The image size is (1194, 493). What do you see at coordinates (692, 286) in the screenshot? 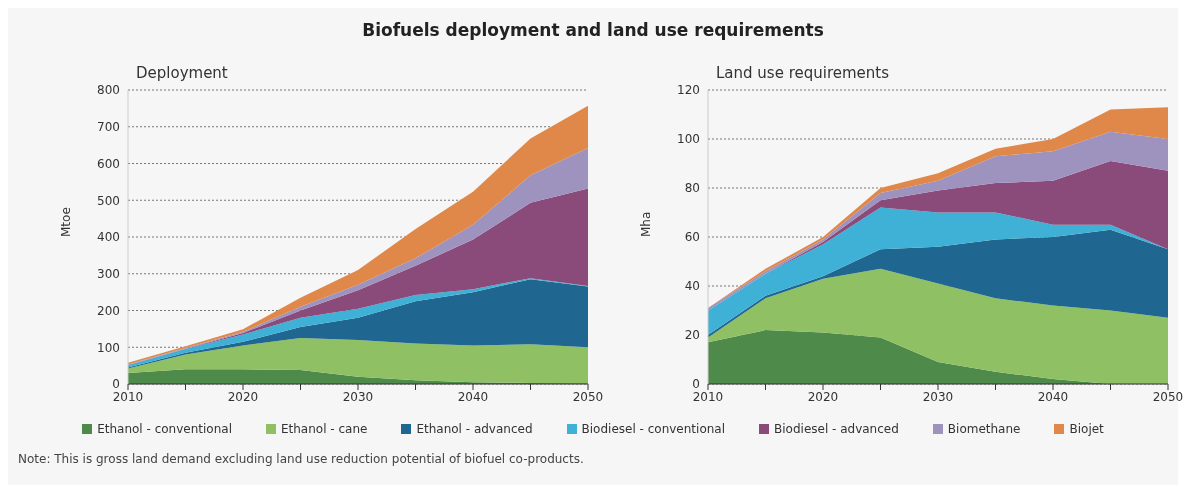
I see `y-tick-label: 40` at bounding box center [692, 286].